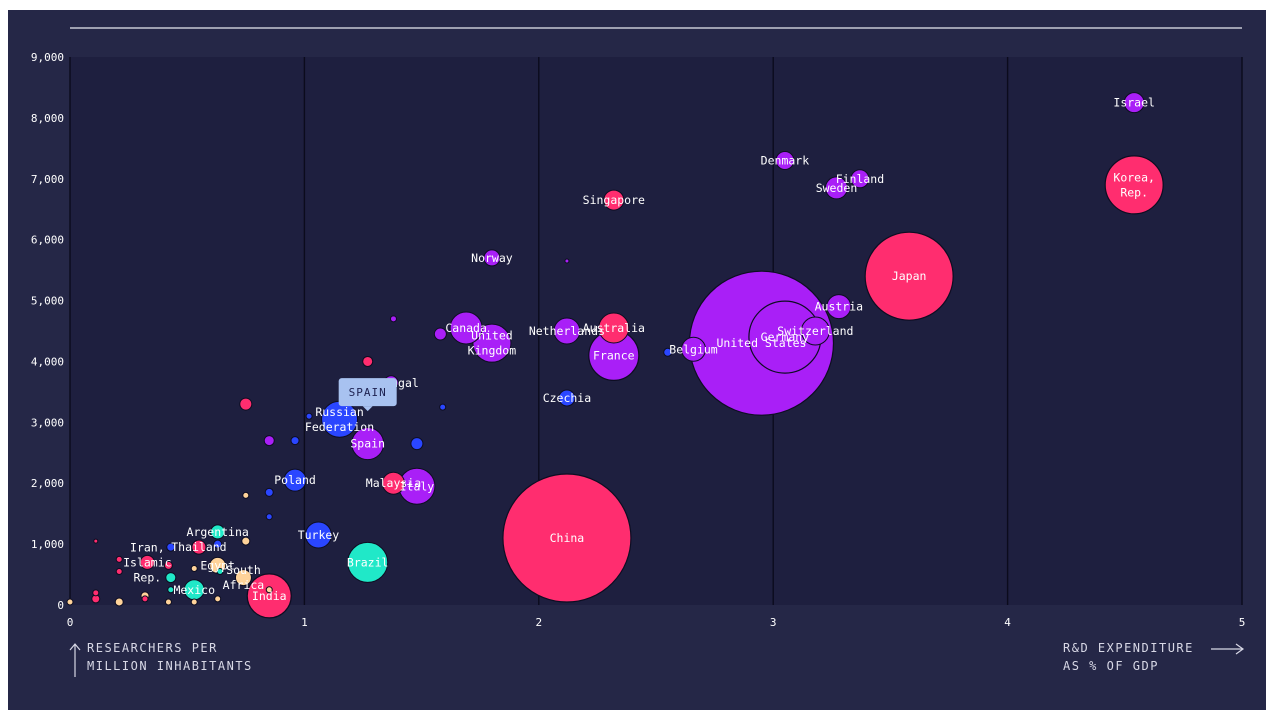  I want to click on label-iran-islamic-rep-2: Islamic, so click(147, 562).